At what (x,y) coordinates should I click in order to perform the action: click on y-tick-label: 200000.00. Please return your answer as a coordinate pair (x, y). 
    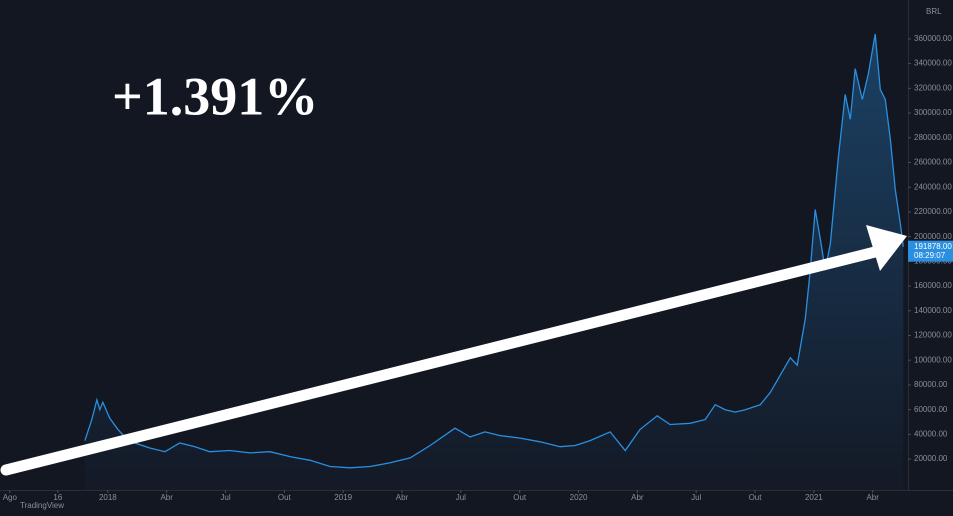
    Looking at the image, I should click on (933, 236).